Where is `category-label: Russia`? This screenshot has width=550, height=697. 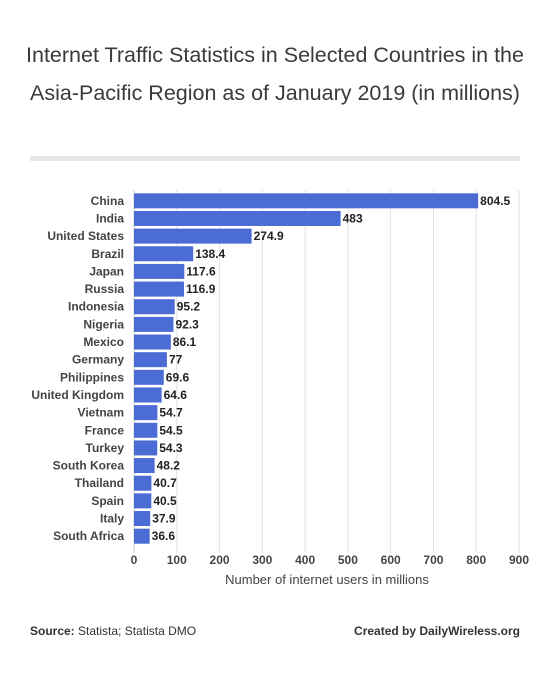 category-label: Russia is located at coordinates (105, 289).